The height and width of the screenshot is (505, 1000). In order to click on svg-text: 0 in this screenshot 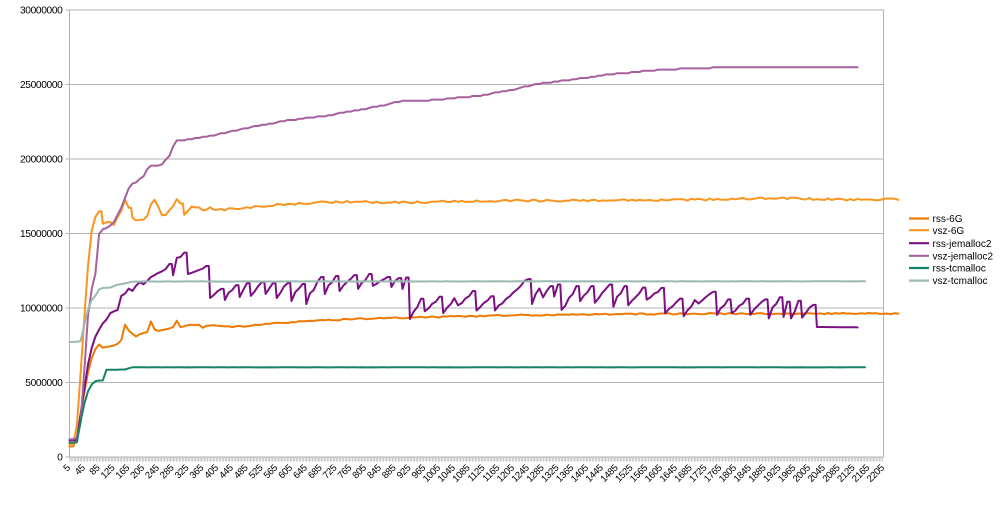, I will do `click(60, 458)`.